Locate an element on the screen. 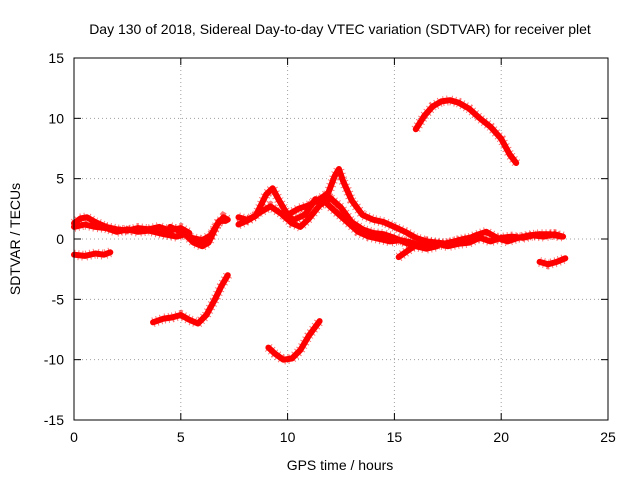 This screenshot has width=640, height=480. y-tick-label: 10 is located at coordinates (56, 118).